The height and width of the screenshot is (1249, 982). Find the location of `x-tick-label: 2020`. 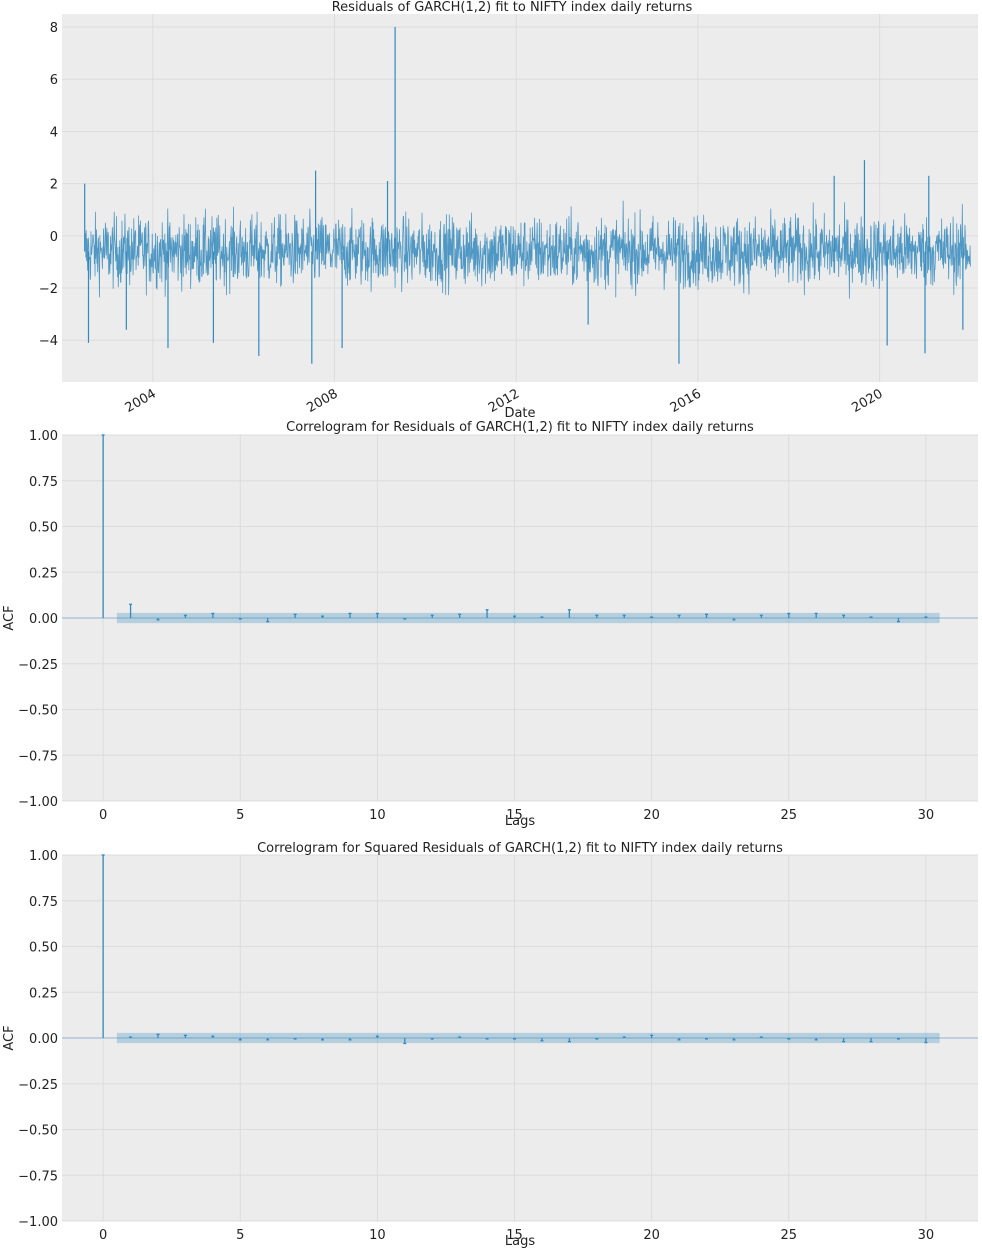

x-tick-label: 2020 is located at coordinates (867, 401).